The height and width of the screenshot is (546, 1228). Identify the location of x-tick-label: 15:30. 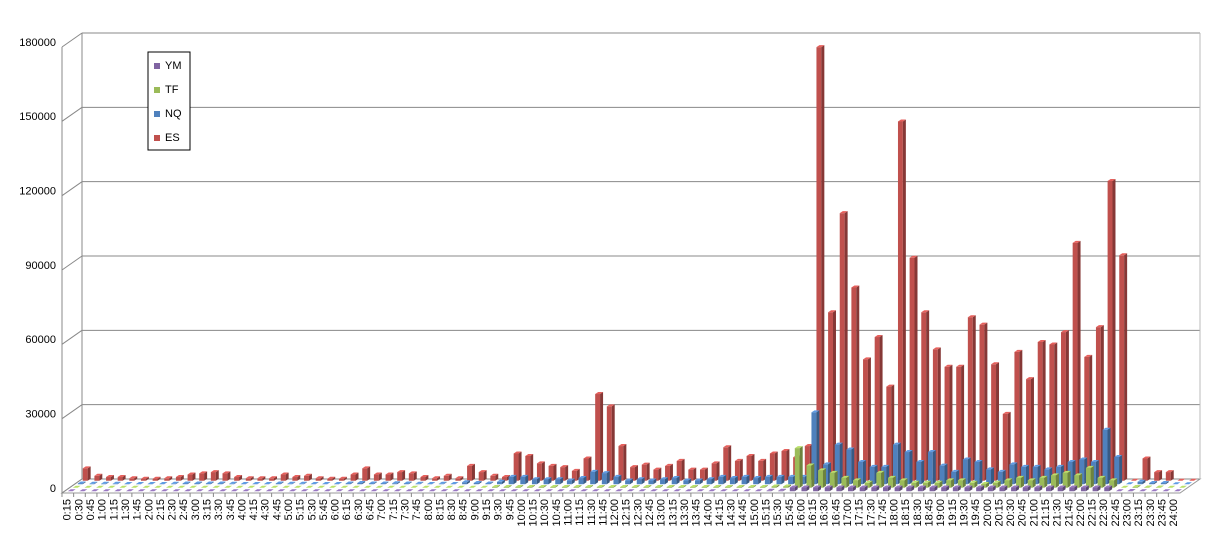
(778, 513).